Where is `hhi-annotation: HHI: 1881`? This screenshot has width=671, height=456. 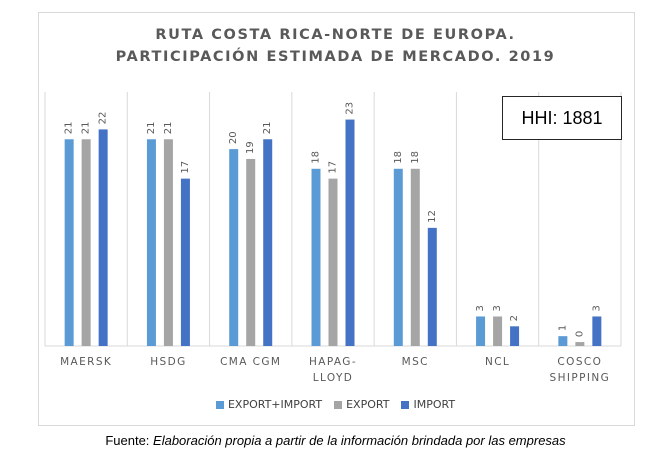
hhi-annotation: HHI: 1881 is located at coordinates (562, 118).